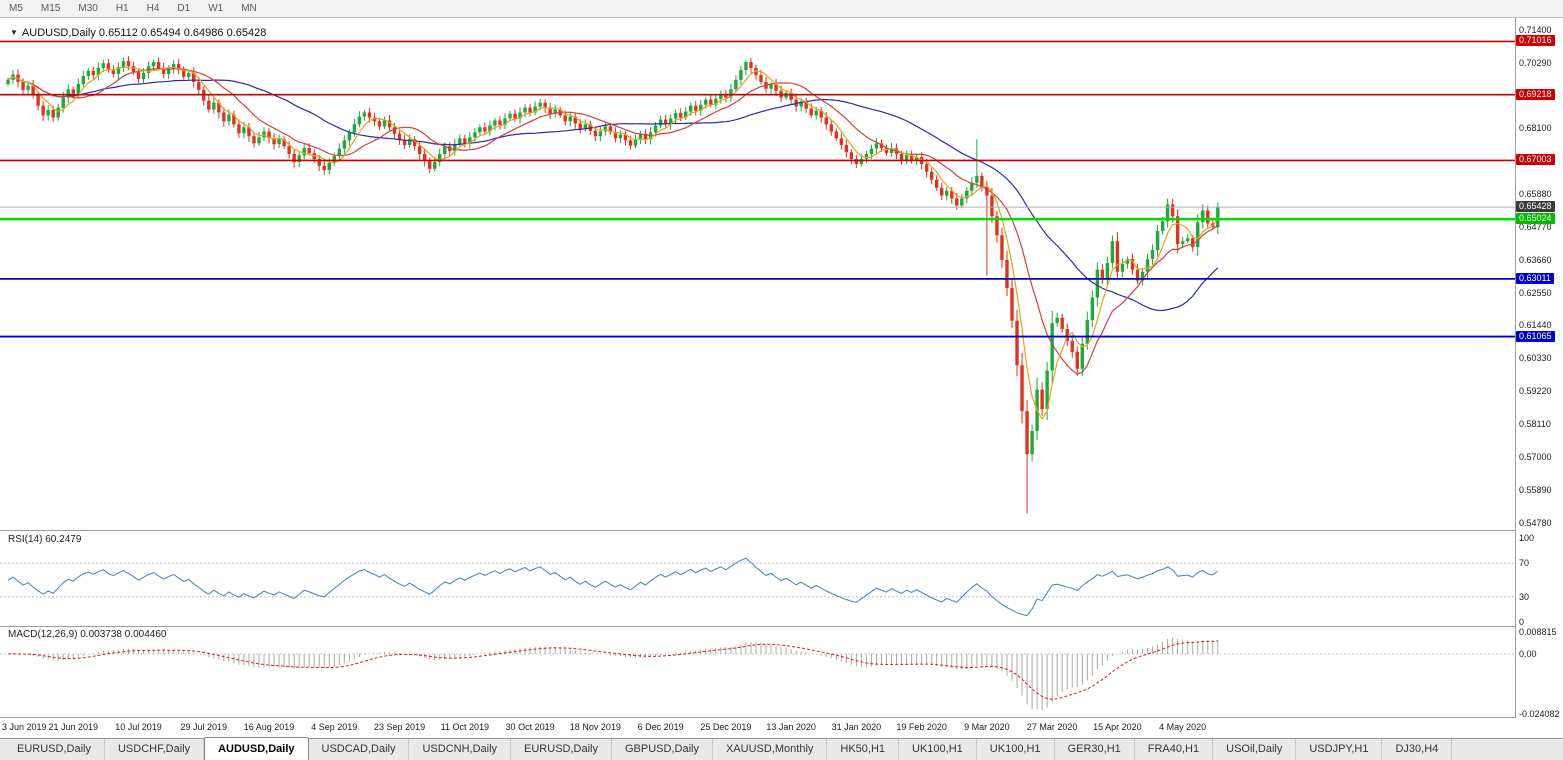 The image size is (1563, 760). Describe the element at coordinates (1535, 278) in the screenshot. I see `price-line-label: 0.63011` at that location.